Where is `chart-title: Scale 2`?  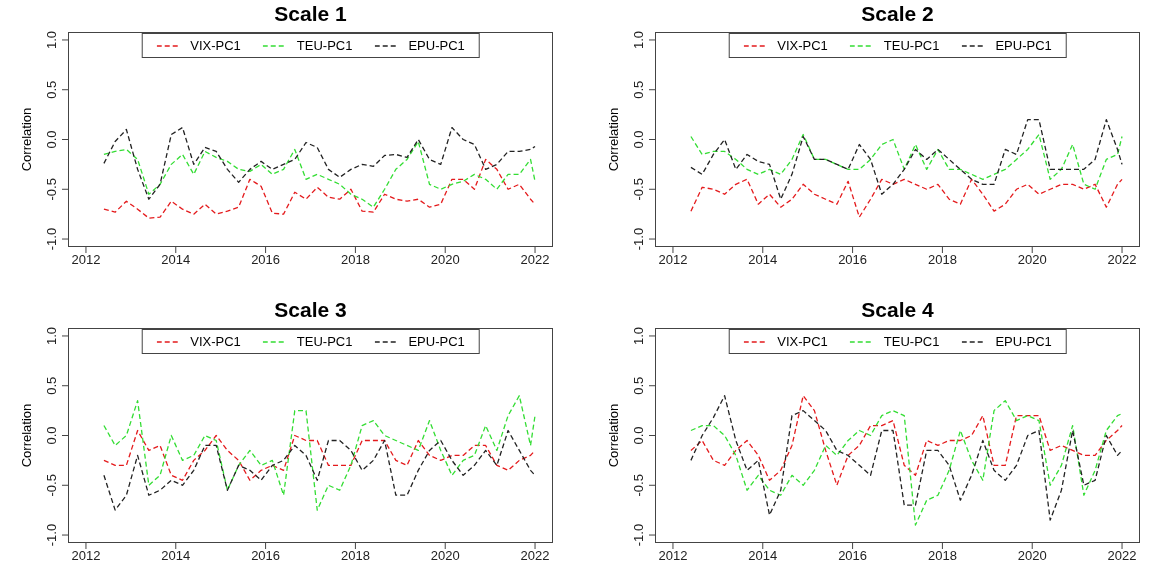
chart-title: Scale 2 is located at coordinates (897, 14).